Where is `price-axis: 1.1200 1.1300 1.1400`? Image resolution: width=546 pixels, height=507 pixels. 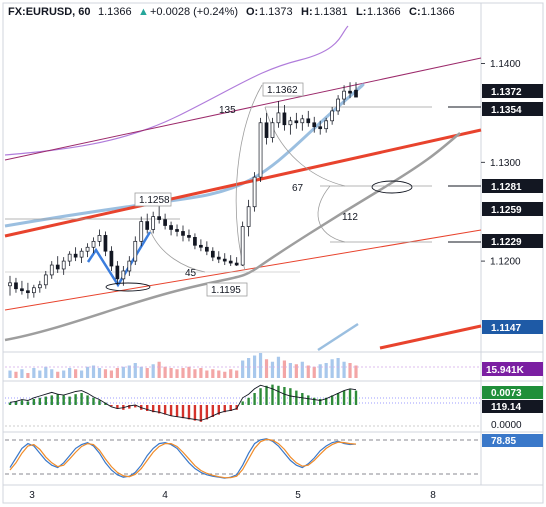 price-axis: 1.1200 1.1300 1.1400 is located at coordinates (501, 163).